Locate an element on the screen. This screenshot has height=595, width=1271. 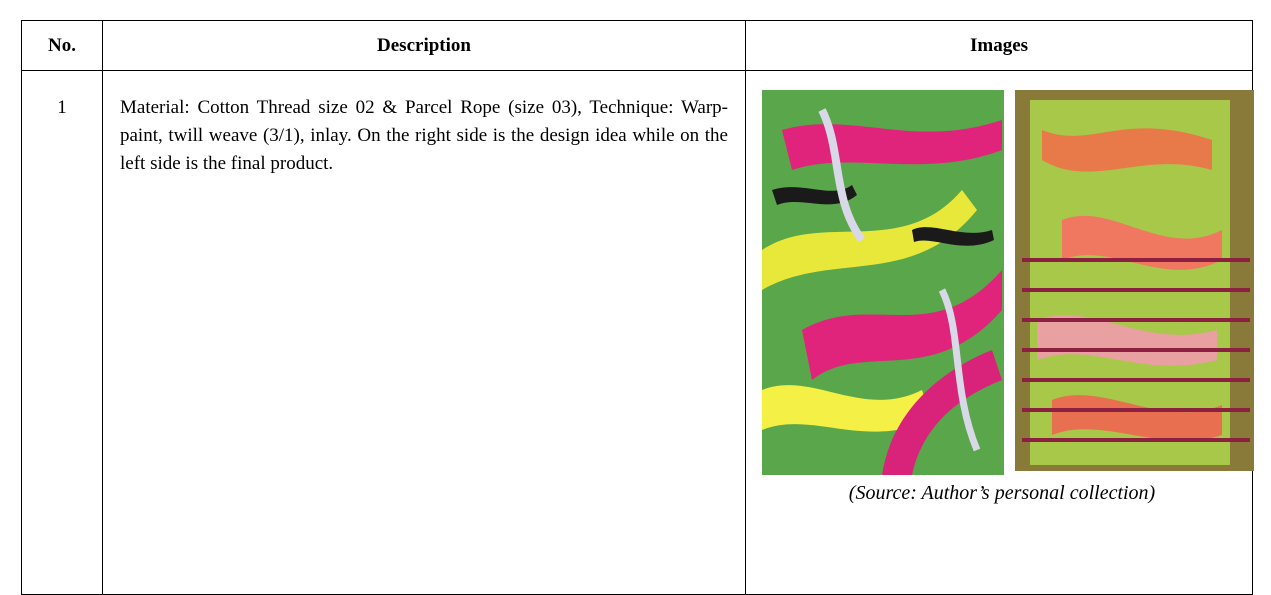
image-caption: (Source: Author’s personal collection) is located at coordinates (1002, 493).